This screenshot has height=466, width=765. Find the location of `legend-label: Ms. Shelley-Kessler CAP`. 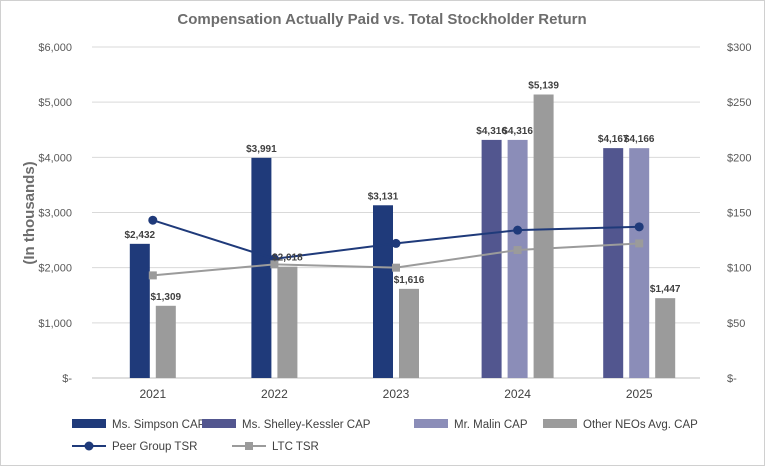

legend-label: Ms. Shelley-Kessler CAP is located at coordinates (306, 425).